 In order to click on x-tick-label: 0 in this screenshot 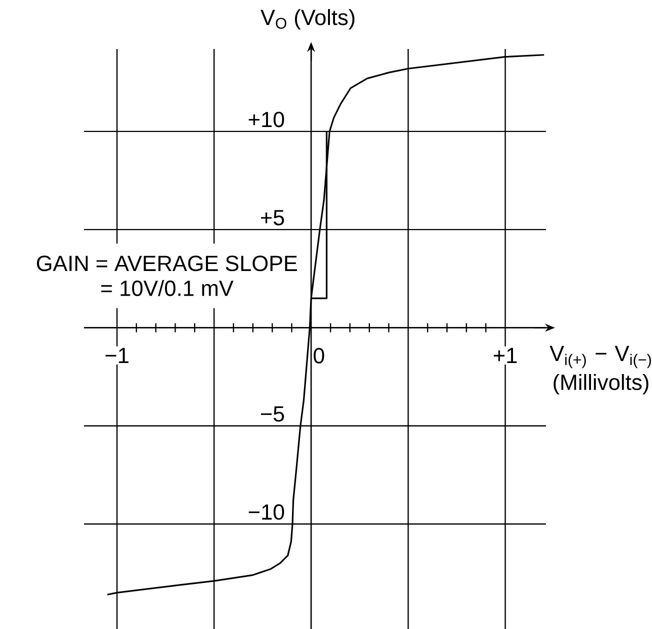, I will do `click(319, 356)`.